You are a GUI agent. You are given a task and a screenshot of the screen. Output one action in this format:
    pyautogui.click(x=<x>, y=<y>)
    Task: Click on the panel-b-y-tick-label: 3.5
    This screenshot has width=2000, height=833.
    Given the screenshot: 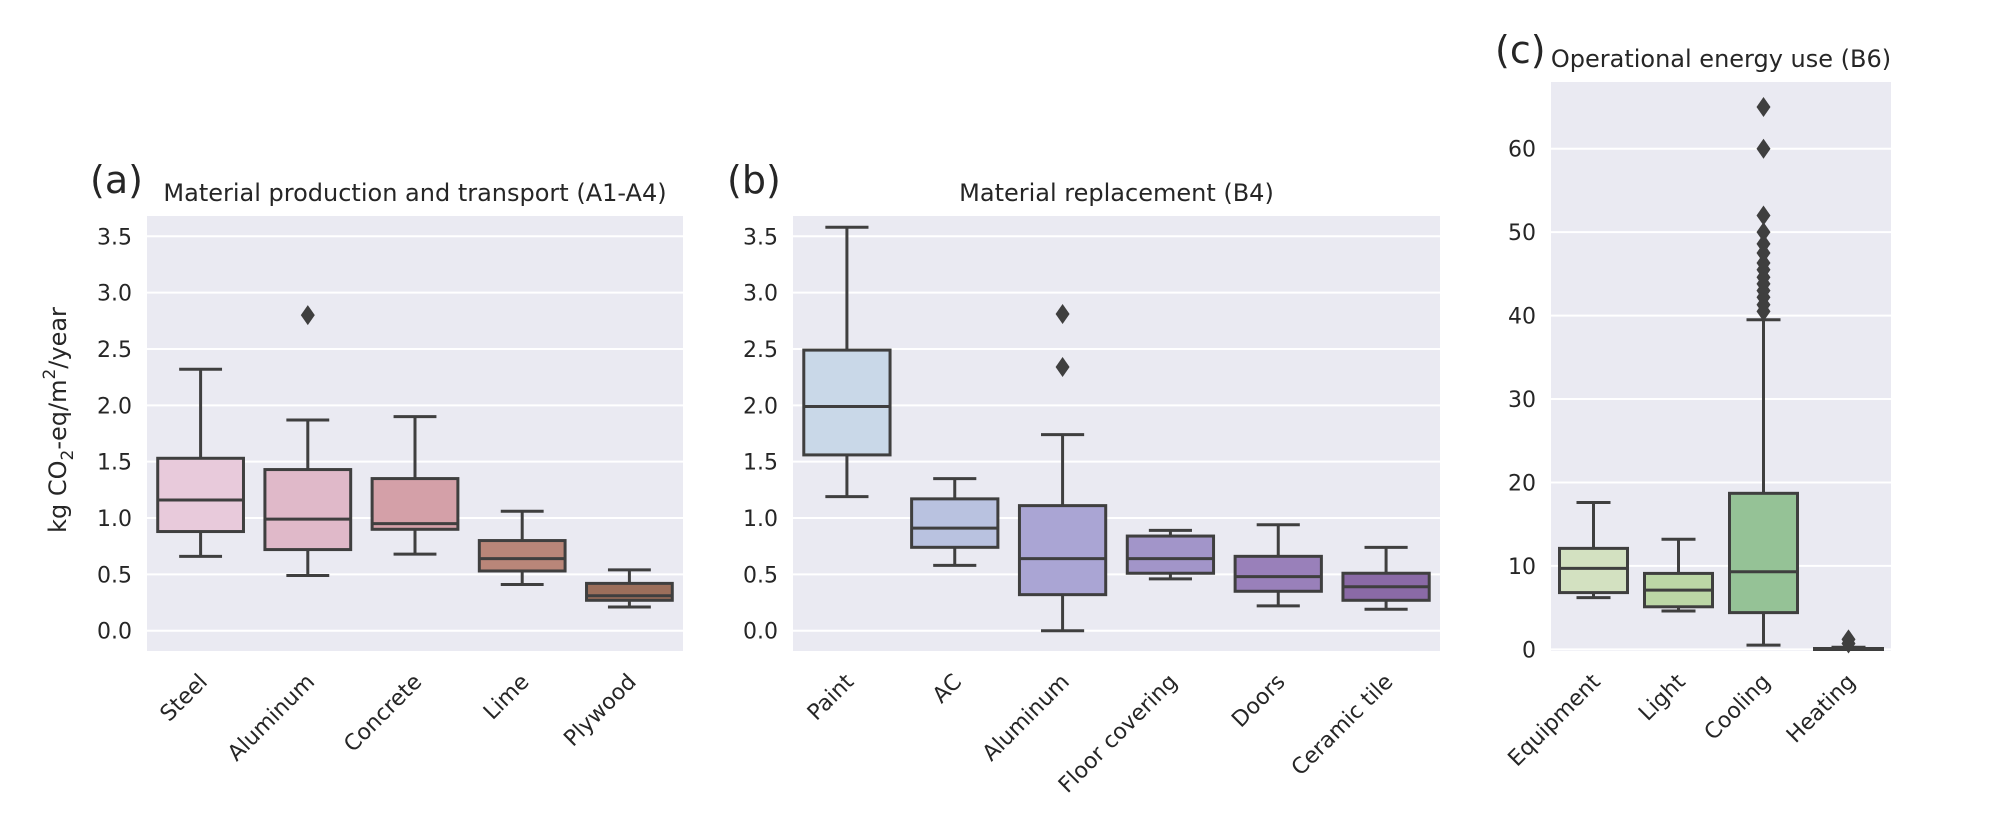 What is the action you would take?
    pyautogui.click(x=760, y=237)
    